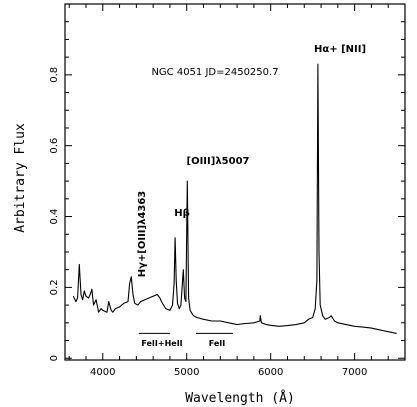 Image resolution: width=417 pixels, height=407 pixels. What do you see at coordinates (54, 217) in the screenshot?
I see `y-tick-label: 0.4` at bounding box center [54, 217].